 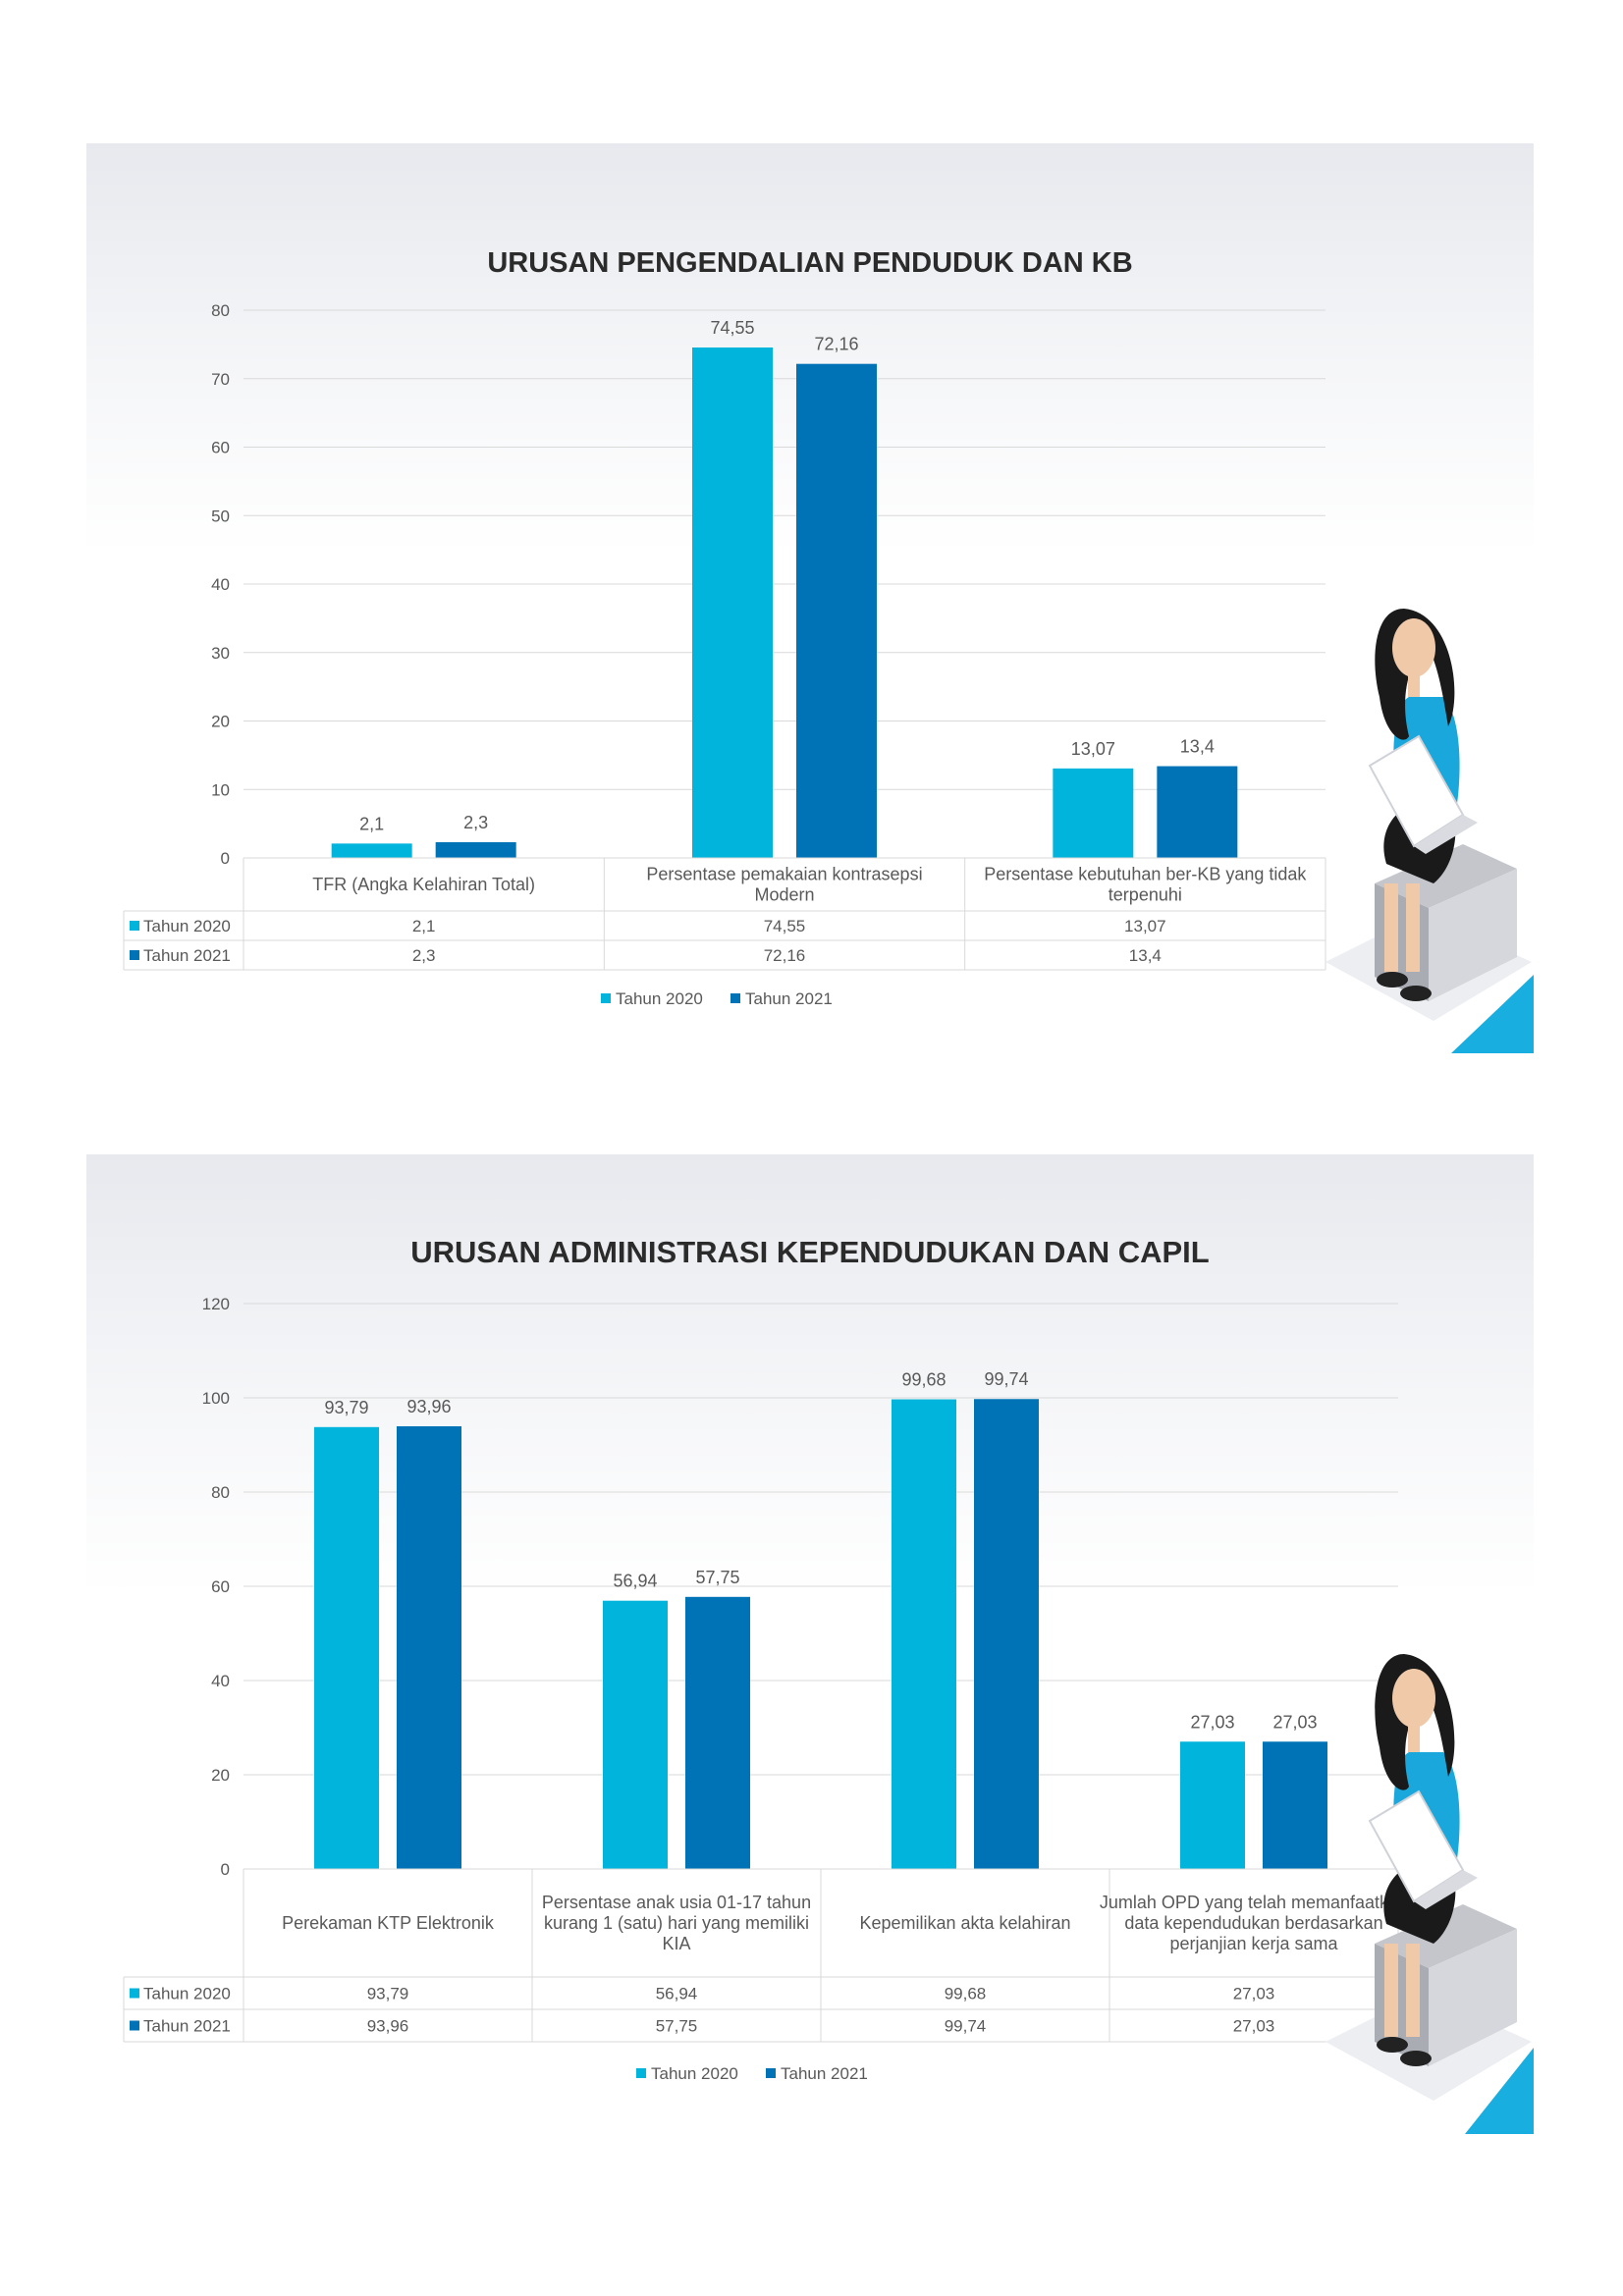 What do you see at coordinates (676, 1923) in the screenshot?
I see `category-label: kurang 1 (satu) hari yang memiliki` at bounding box center [676, 1923].